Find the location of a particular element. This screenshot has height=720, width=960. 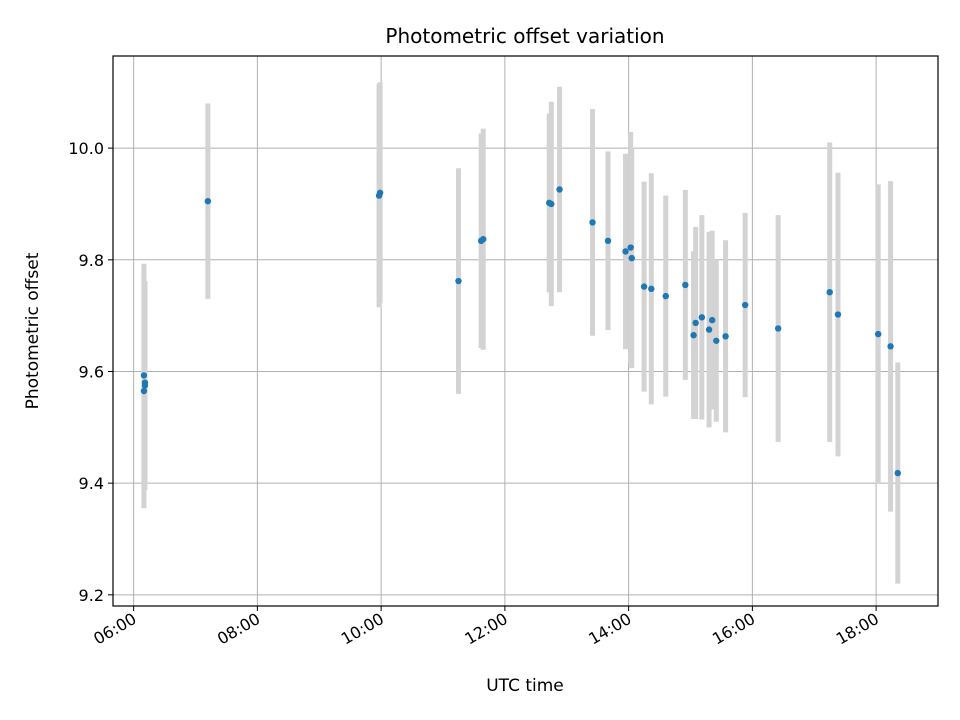

y-tick-label: 9.8 is located at coordinates (91, 260).